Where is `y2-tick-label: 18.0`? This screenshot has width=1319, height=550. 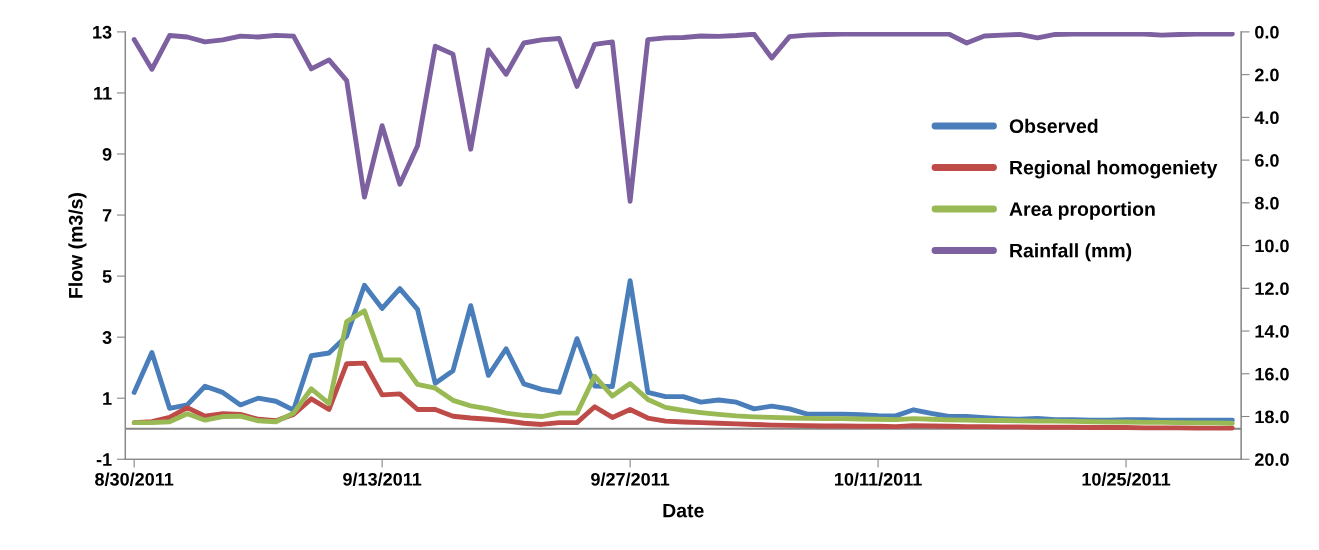
y2-tick-label: 18.0 is located at coordinates (1272, 417).